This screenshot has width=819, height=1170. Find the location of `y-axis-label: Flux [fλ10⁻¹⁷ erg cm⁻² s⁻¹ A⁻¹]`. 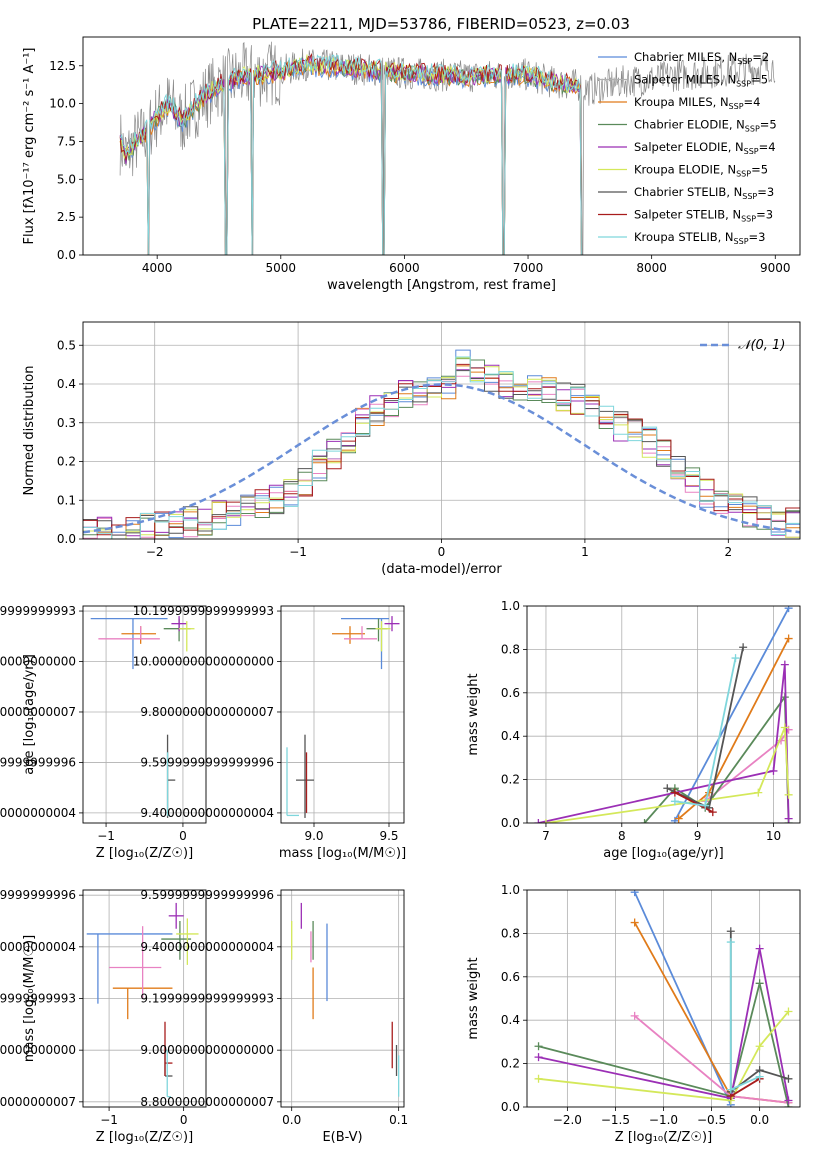

y-axis-label: Flux [fλ10⁻¹⁷ erg cm⁻² s⁻¹ A⁻¹] is located at coordinates (29, 146).